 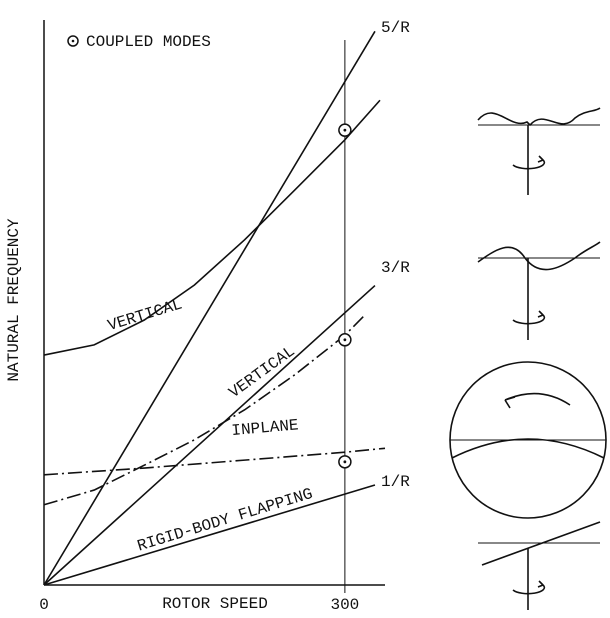 What do you see at coordinates (14, 300) in the screenshot?
I see `y-axis-label: NATURAL FREQUENCY` at bounding box center [14, 300].